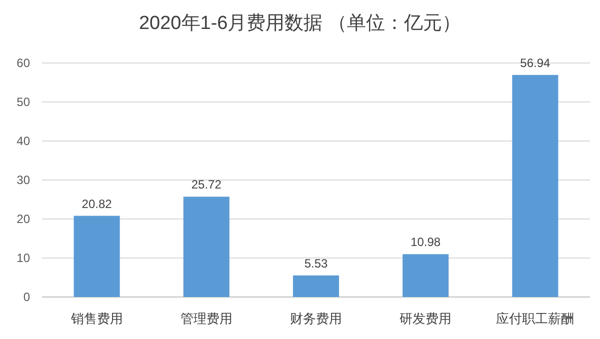 Image resolution: width=600 pixels, height=339 pixels. Describe the element at coordinates (23, 102) in the screenshot. I see `y-tick-label: 50` at that location.